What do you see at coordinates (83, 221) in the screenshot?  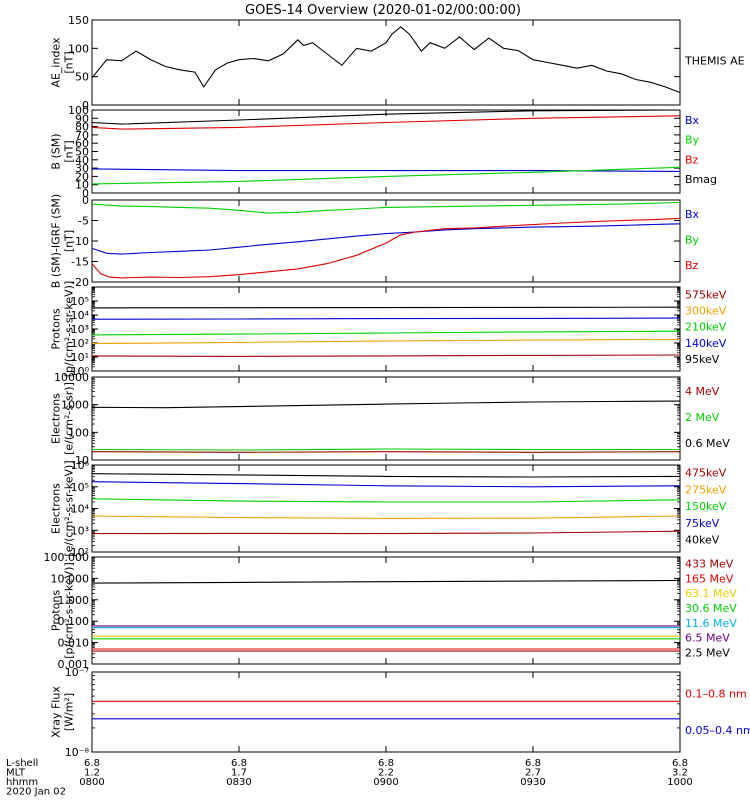 I see `y-tick-label: -5` at bounding box center [83, 221].